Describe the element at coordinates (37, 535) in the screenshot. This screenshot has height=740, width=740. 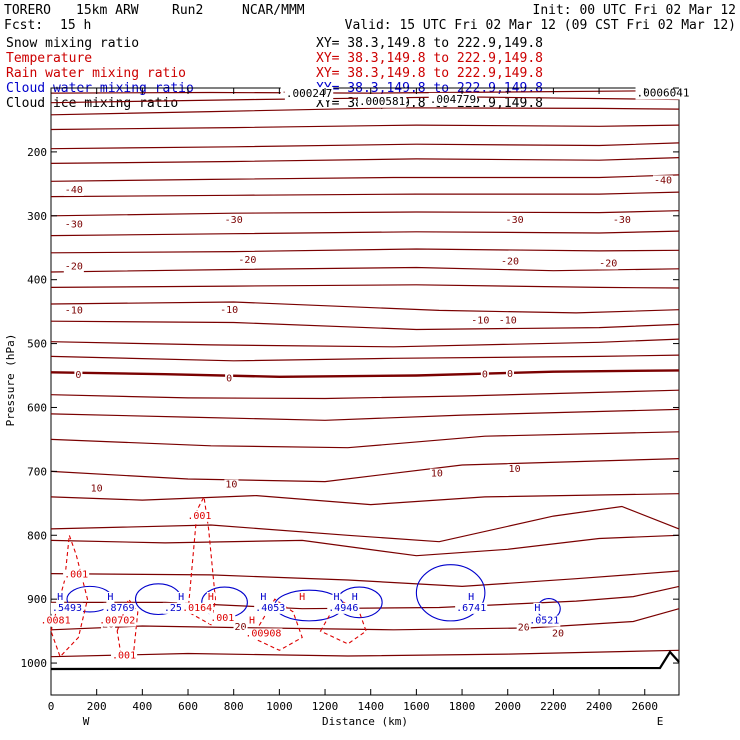
I see `y-tick-label: 800` at that location.